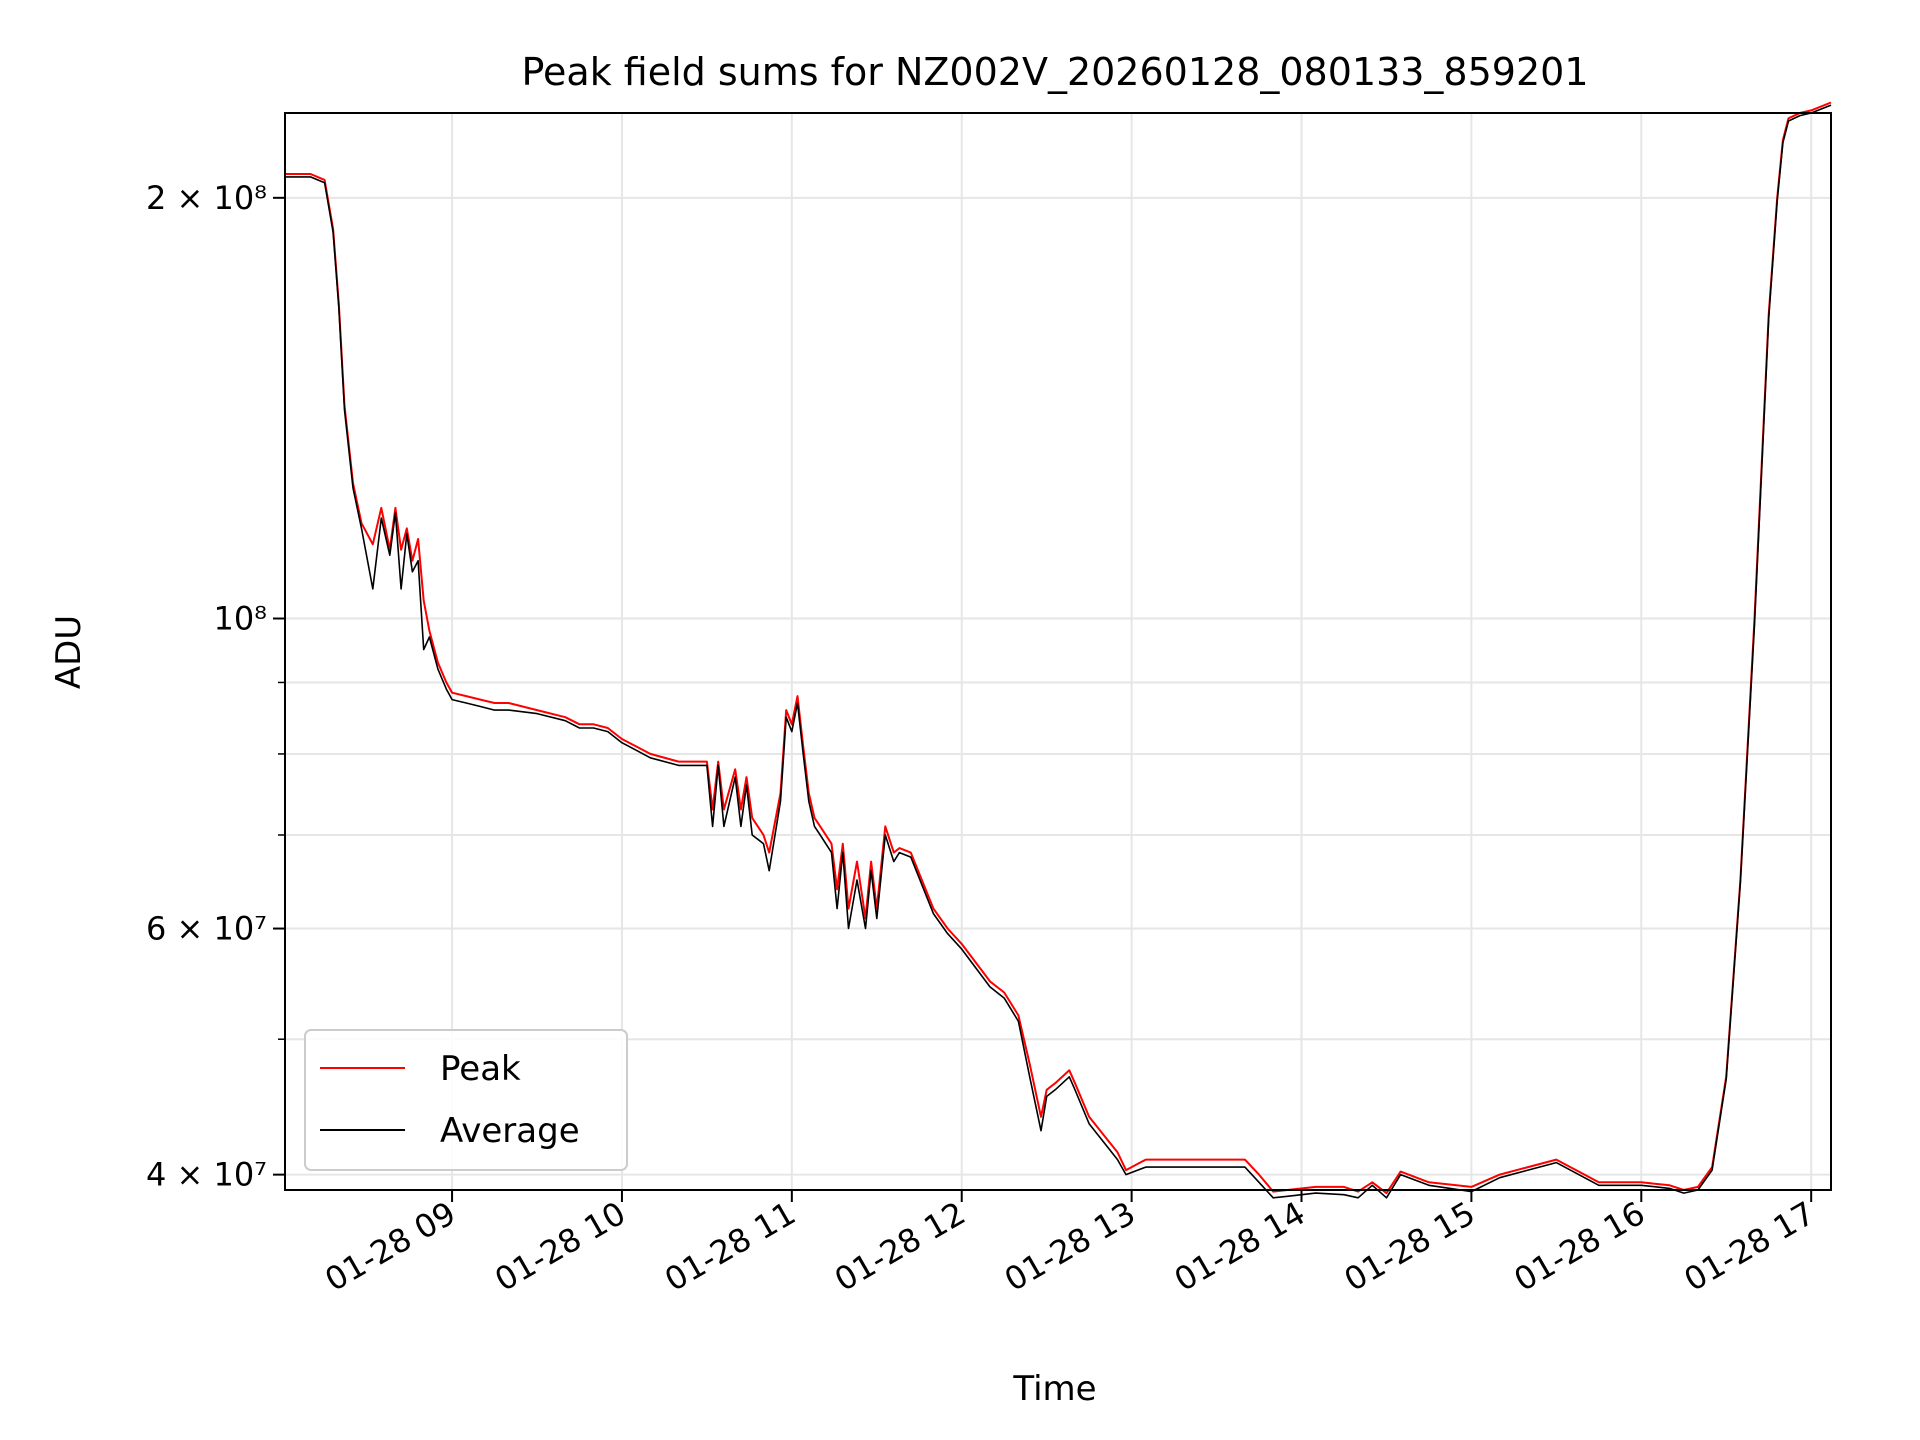  I want to click on legend: Peak Average, so click(466, 1100).